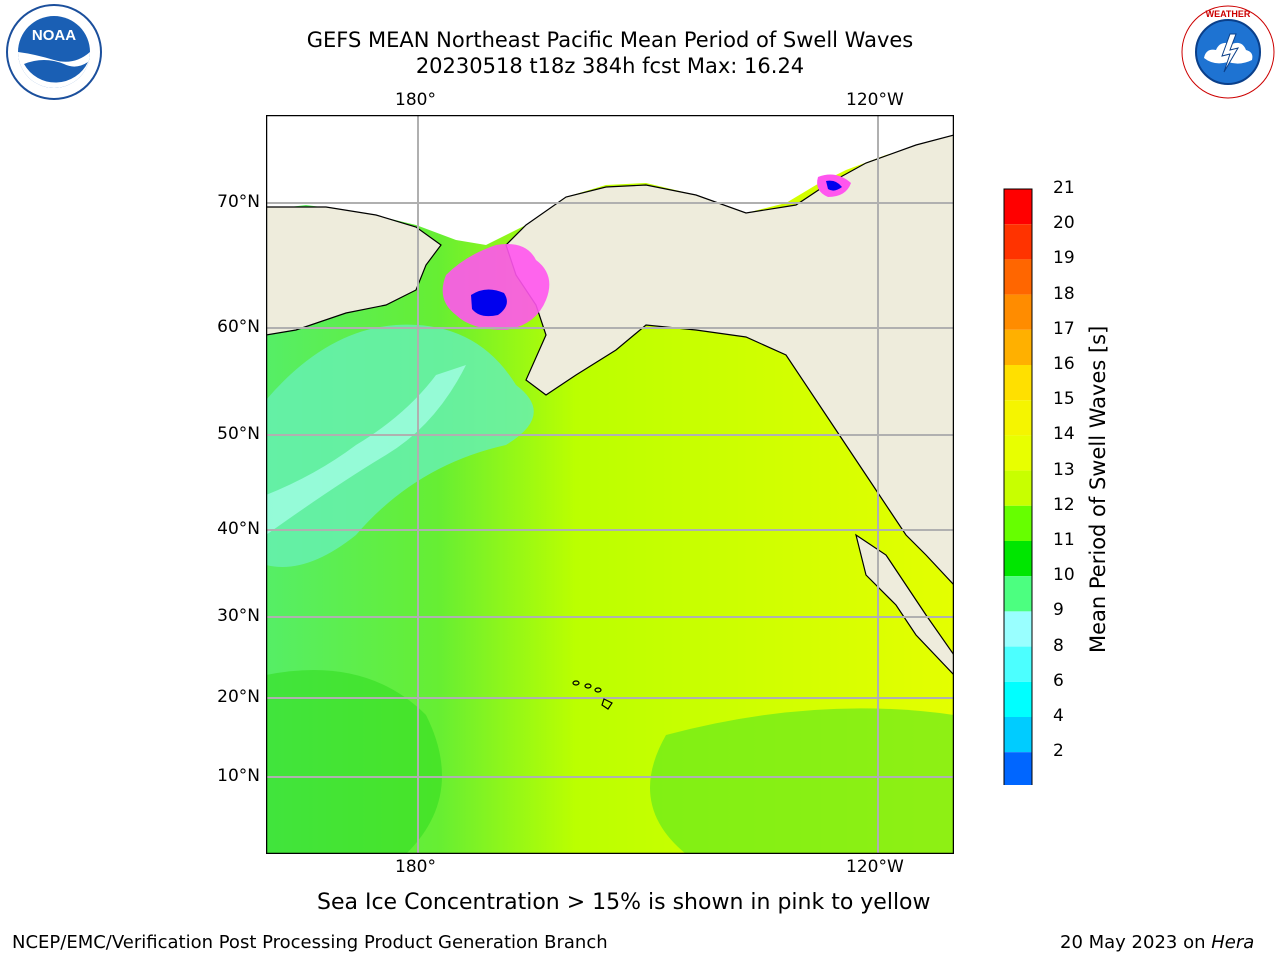 This screenshot has width=1280, height=960. Describe the element at coordinates (1058, 645) in the screenshot. I see `colorbar-tick-label: 8` at that location.